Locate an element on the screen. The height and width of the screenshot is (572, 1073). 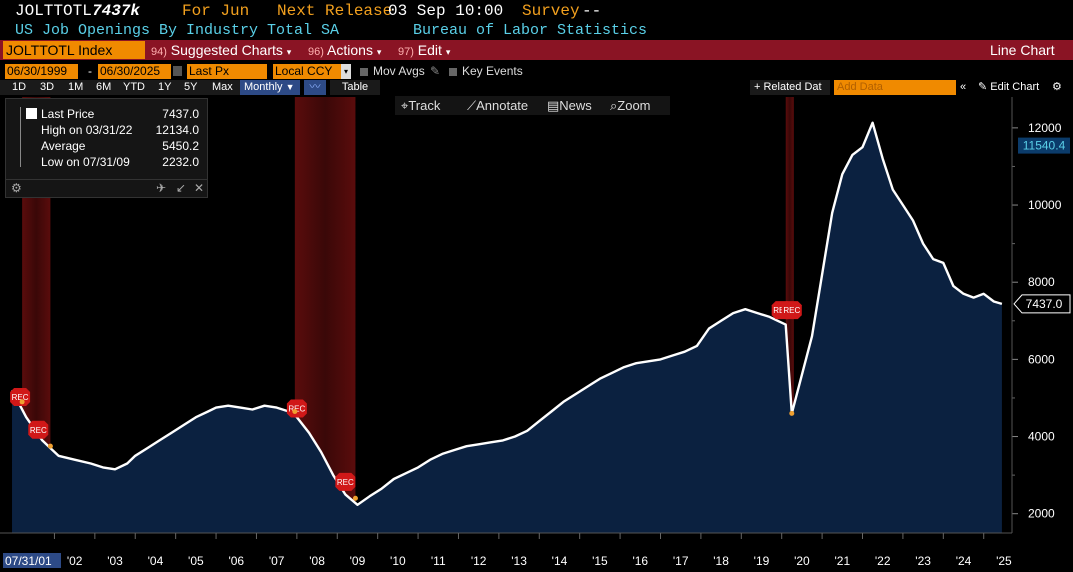
end-date-field: 06/30/2025 is located at coordinates (134, 71).